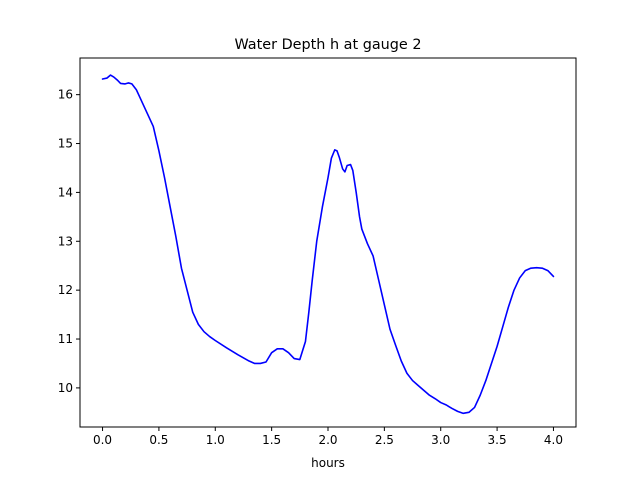  Describe the element at coordinates (497, 440) in the screenshot. I see `x-tick-label: 3.5` at that location.